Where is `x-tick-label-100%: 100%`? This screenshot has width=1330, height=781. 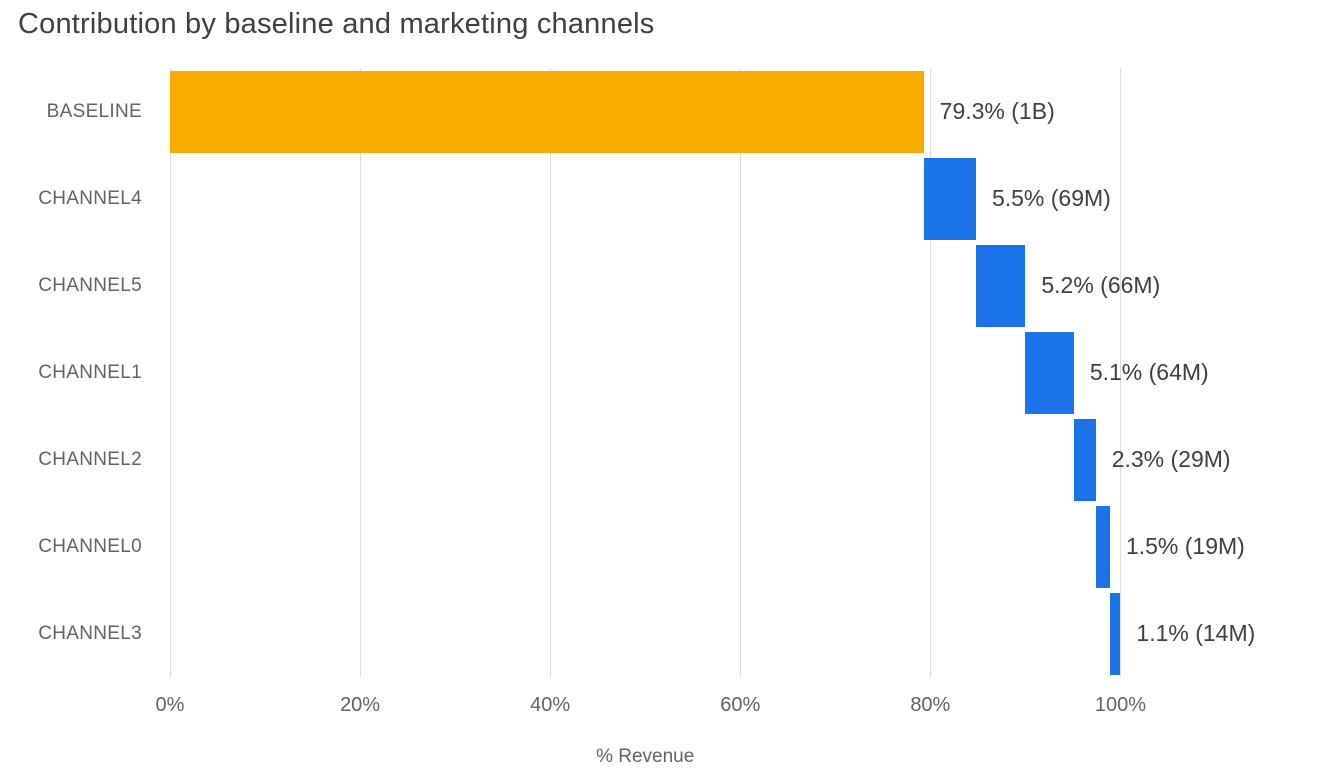
x-tick-label-100%: 100% is located at coordinates (1120, 705).